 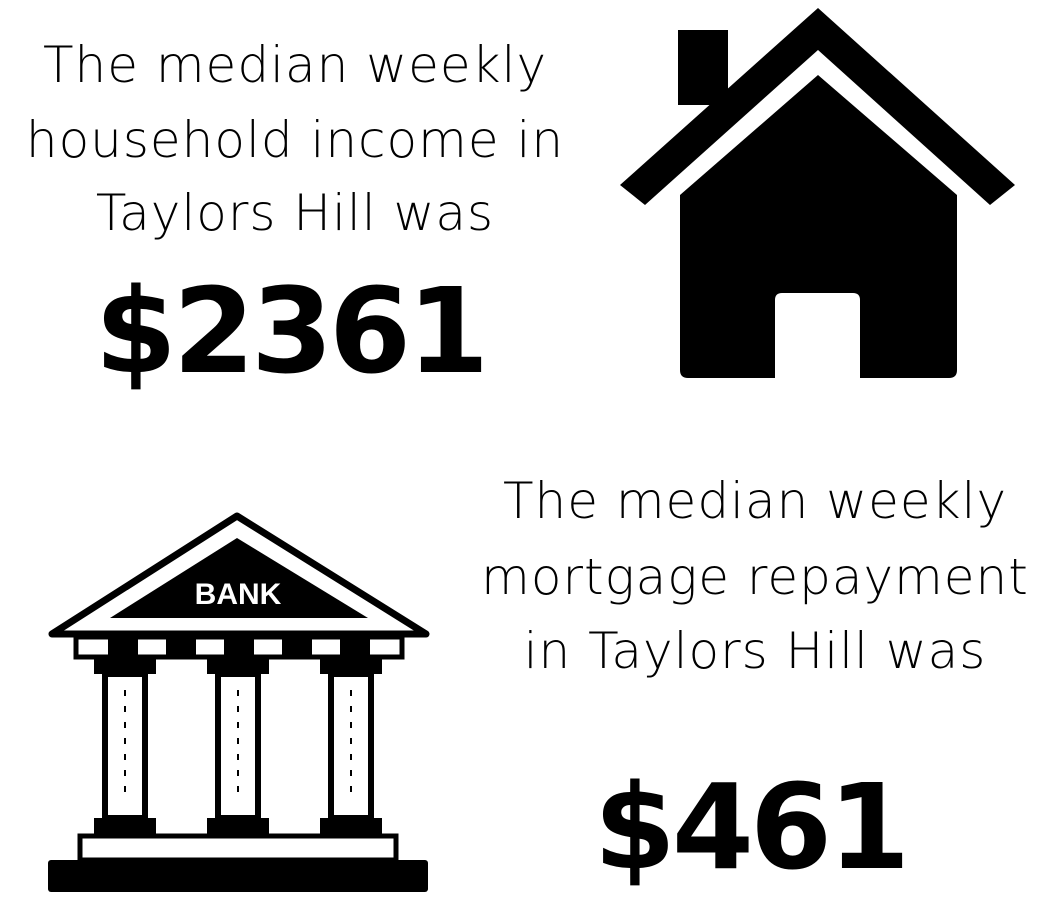 I want to click on mortgage-value: $461, so click(x=750, y=827).